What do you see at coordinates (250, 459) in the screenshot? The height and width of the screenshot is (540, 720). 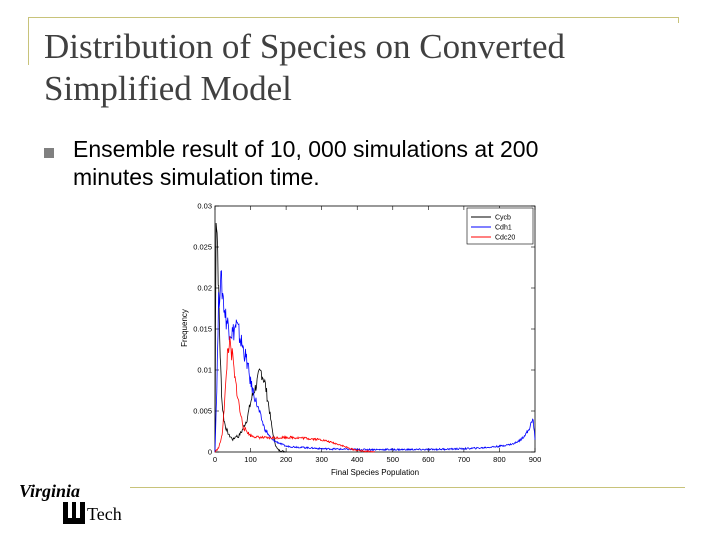 I see `x-tick-label: 100` at bounding box center [250, 459].